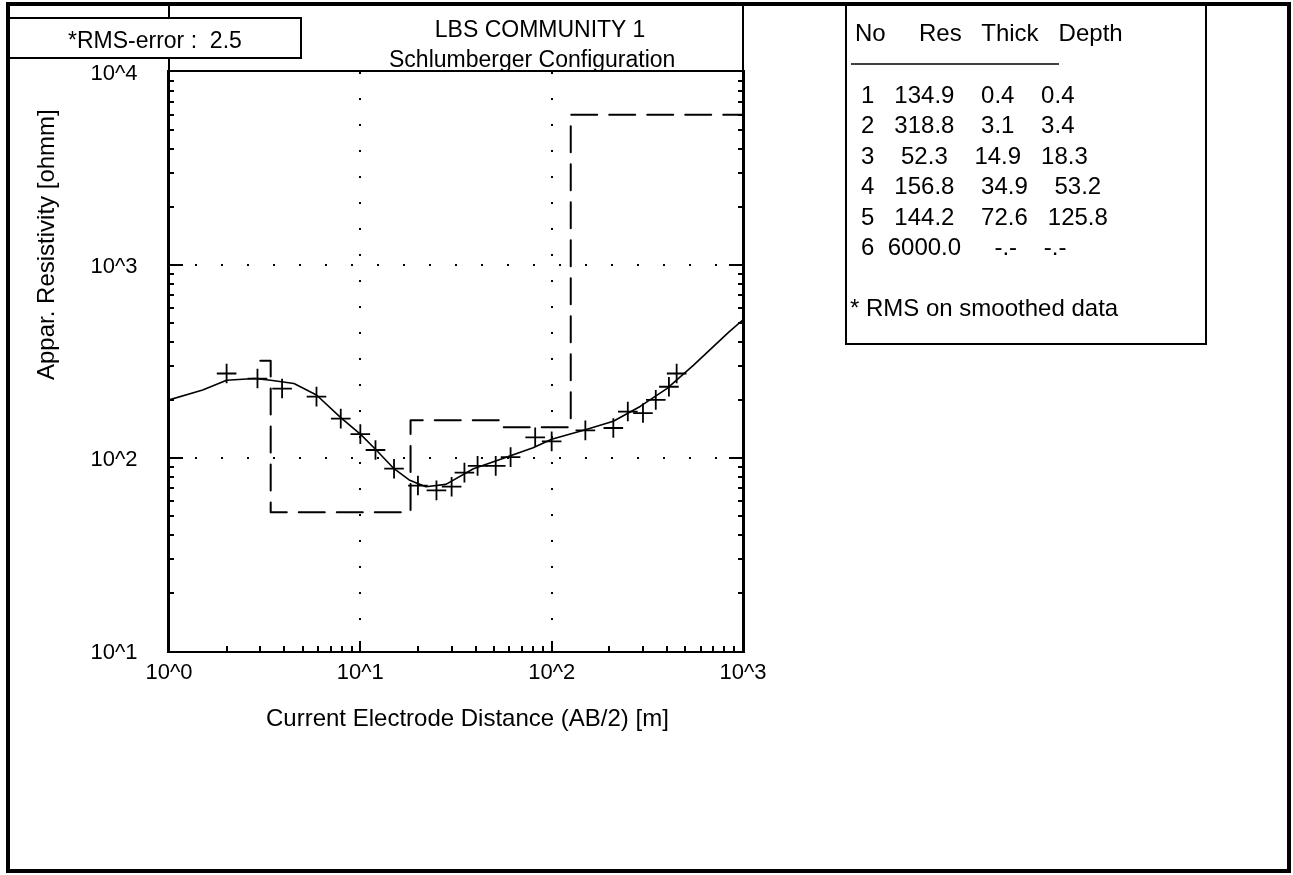 This screenshot has width=1293, height=875. I want to click on y-tick-label: 10^2, so click(114, 458).